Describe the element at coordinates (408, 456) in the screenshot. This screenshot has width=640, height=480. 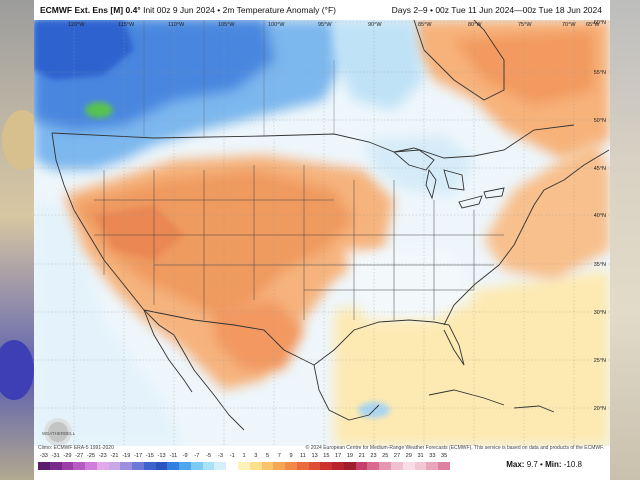
I see `scale-label: 29` at that location.